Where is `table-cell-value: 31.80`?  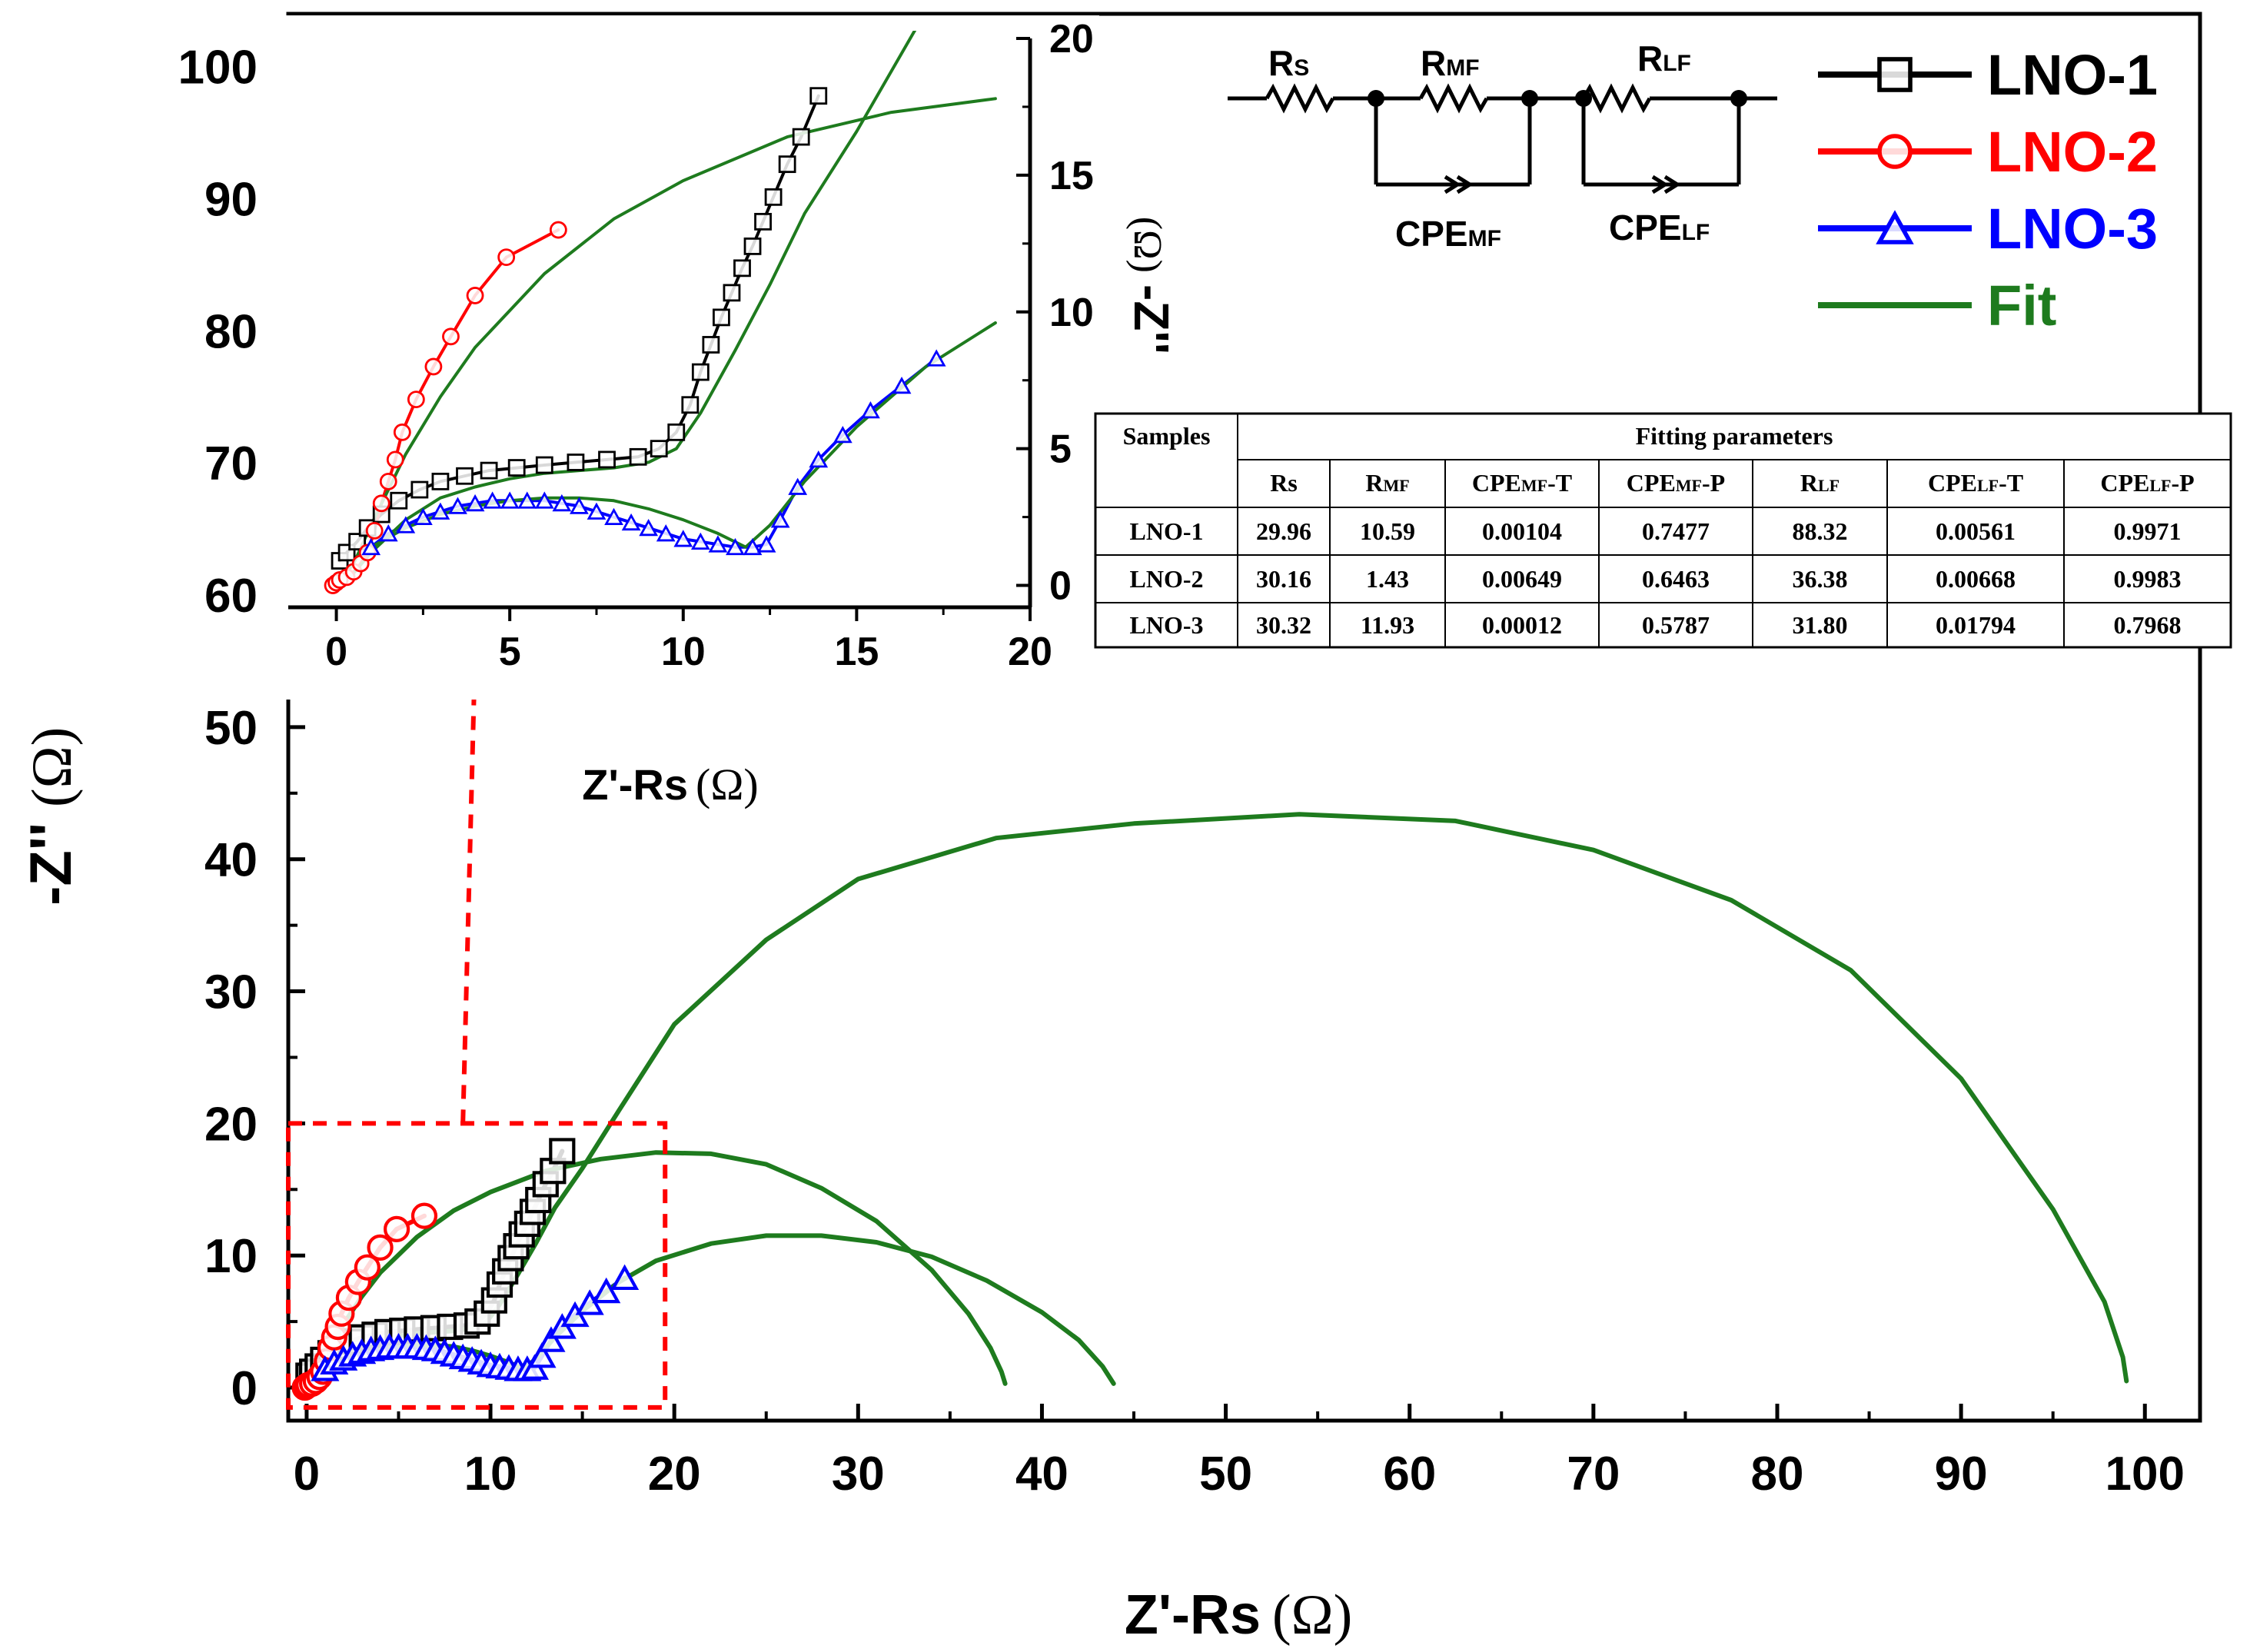 table-cell-value: 31.80 is located at coordinates (1821, 625).